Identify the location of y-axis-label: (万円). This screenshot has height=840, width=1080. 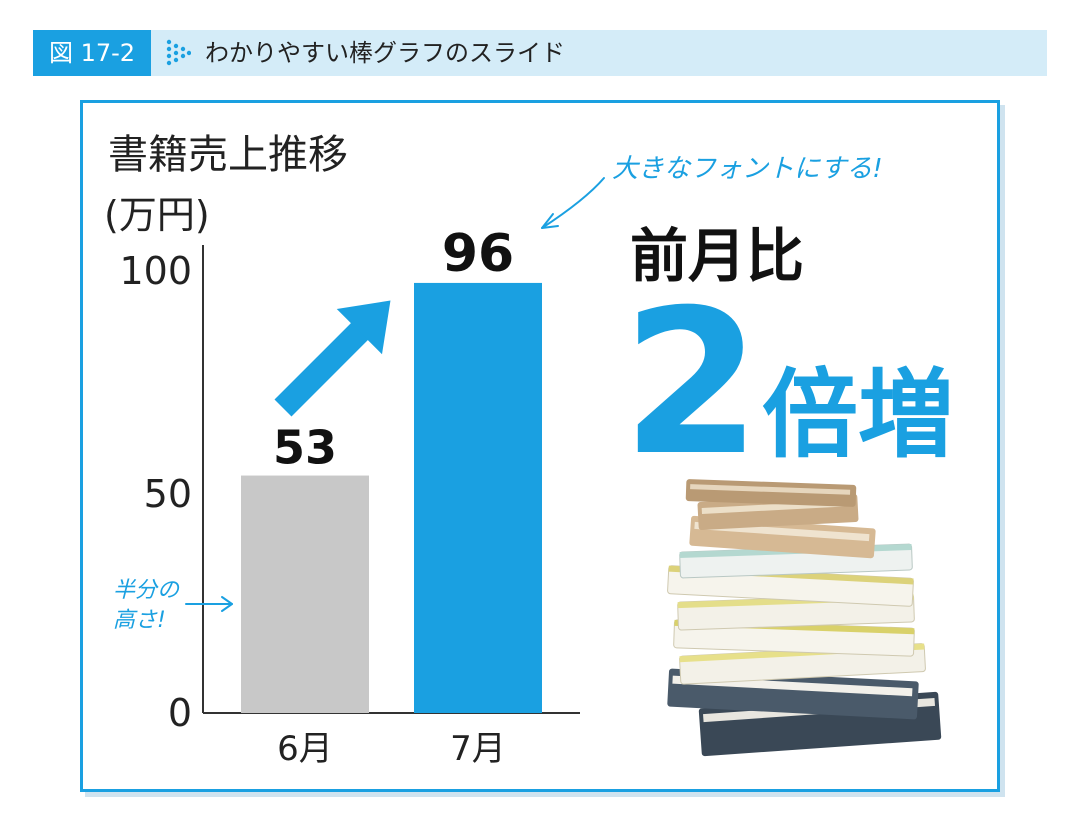
(157, 215).